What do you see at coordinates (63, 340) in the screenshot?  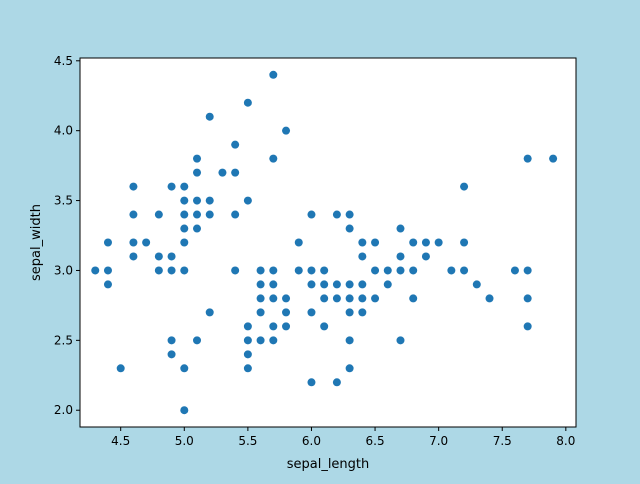 I see `y-tick-label: 2.5` at bounding box center [63, 340].